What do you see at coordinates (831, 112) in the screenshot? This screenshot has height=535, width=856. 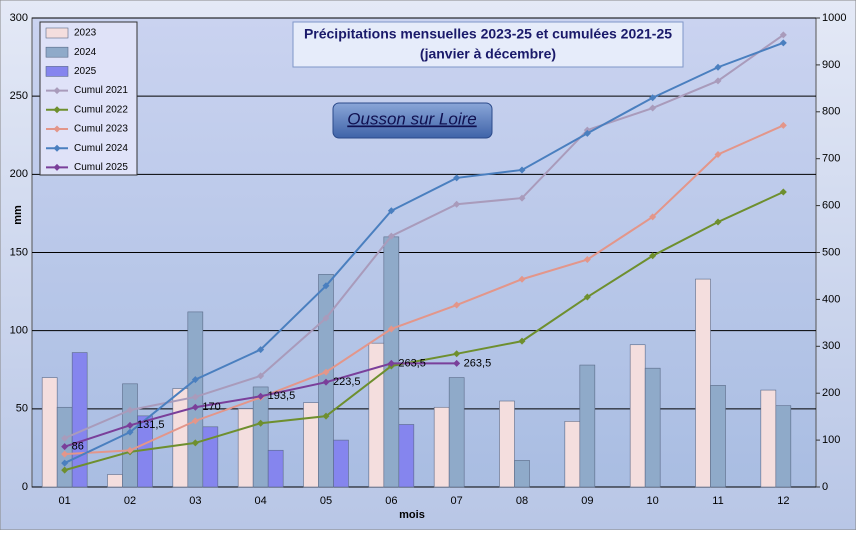 I see `y2-tick-label: 800` at bounding box center [831, 112].